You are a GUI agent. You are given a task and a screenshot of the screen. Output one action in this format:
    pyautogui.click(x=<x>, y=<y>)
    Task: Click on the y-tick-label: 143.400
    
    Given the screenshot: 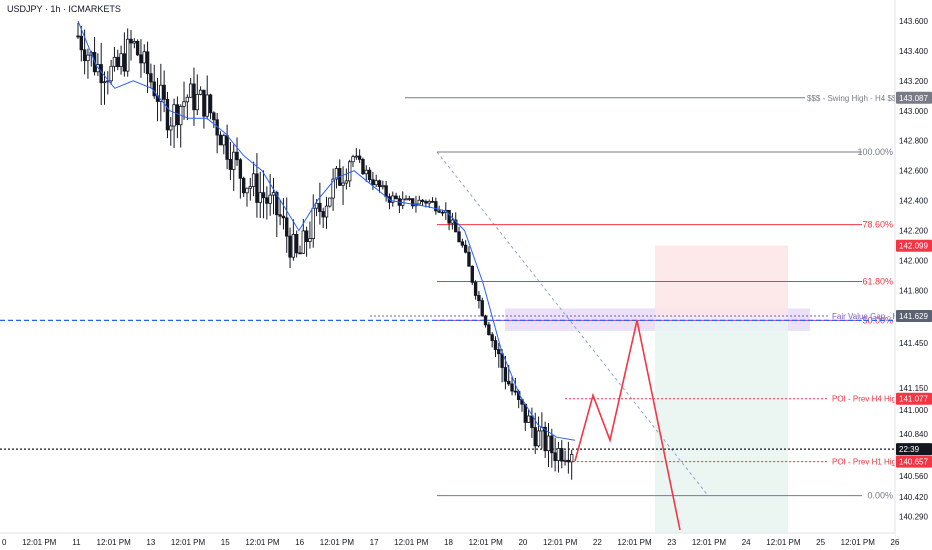 What is the action you would take?
    pyautogui.click(x=913, y=51)
    